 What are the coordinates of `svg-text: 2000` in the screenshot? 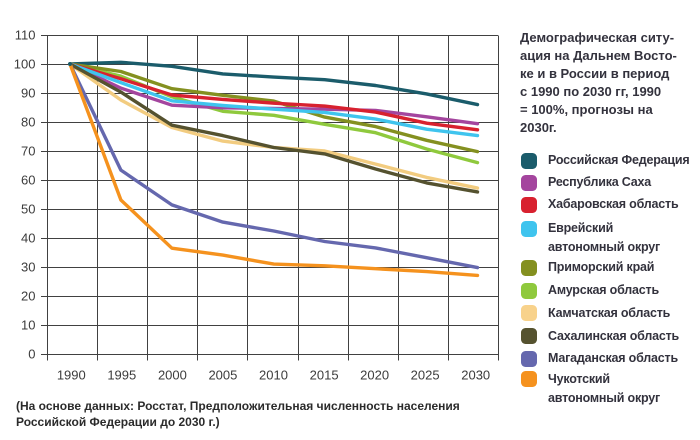 It's located at (172, 375).